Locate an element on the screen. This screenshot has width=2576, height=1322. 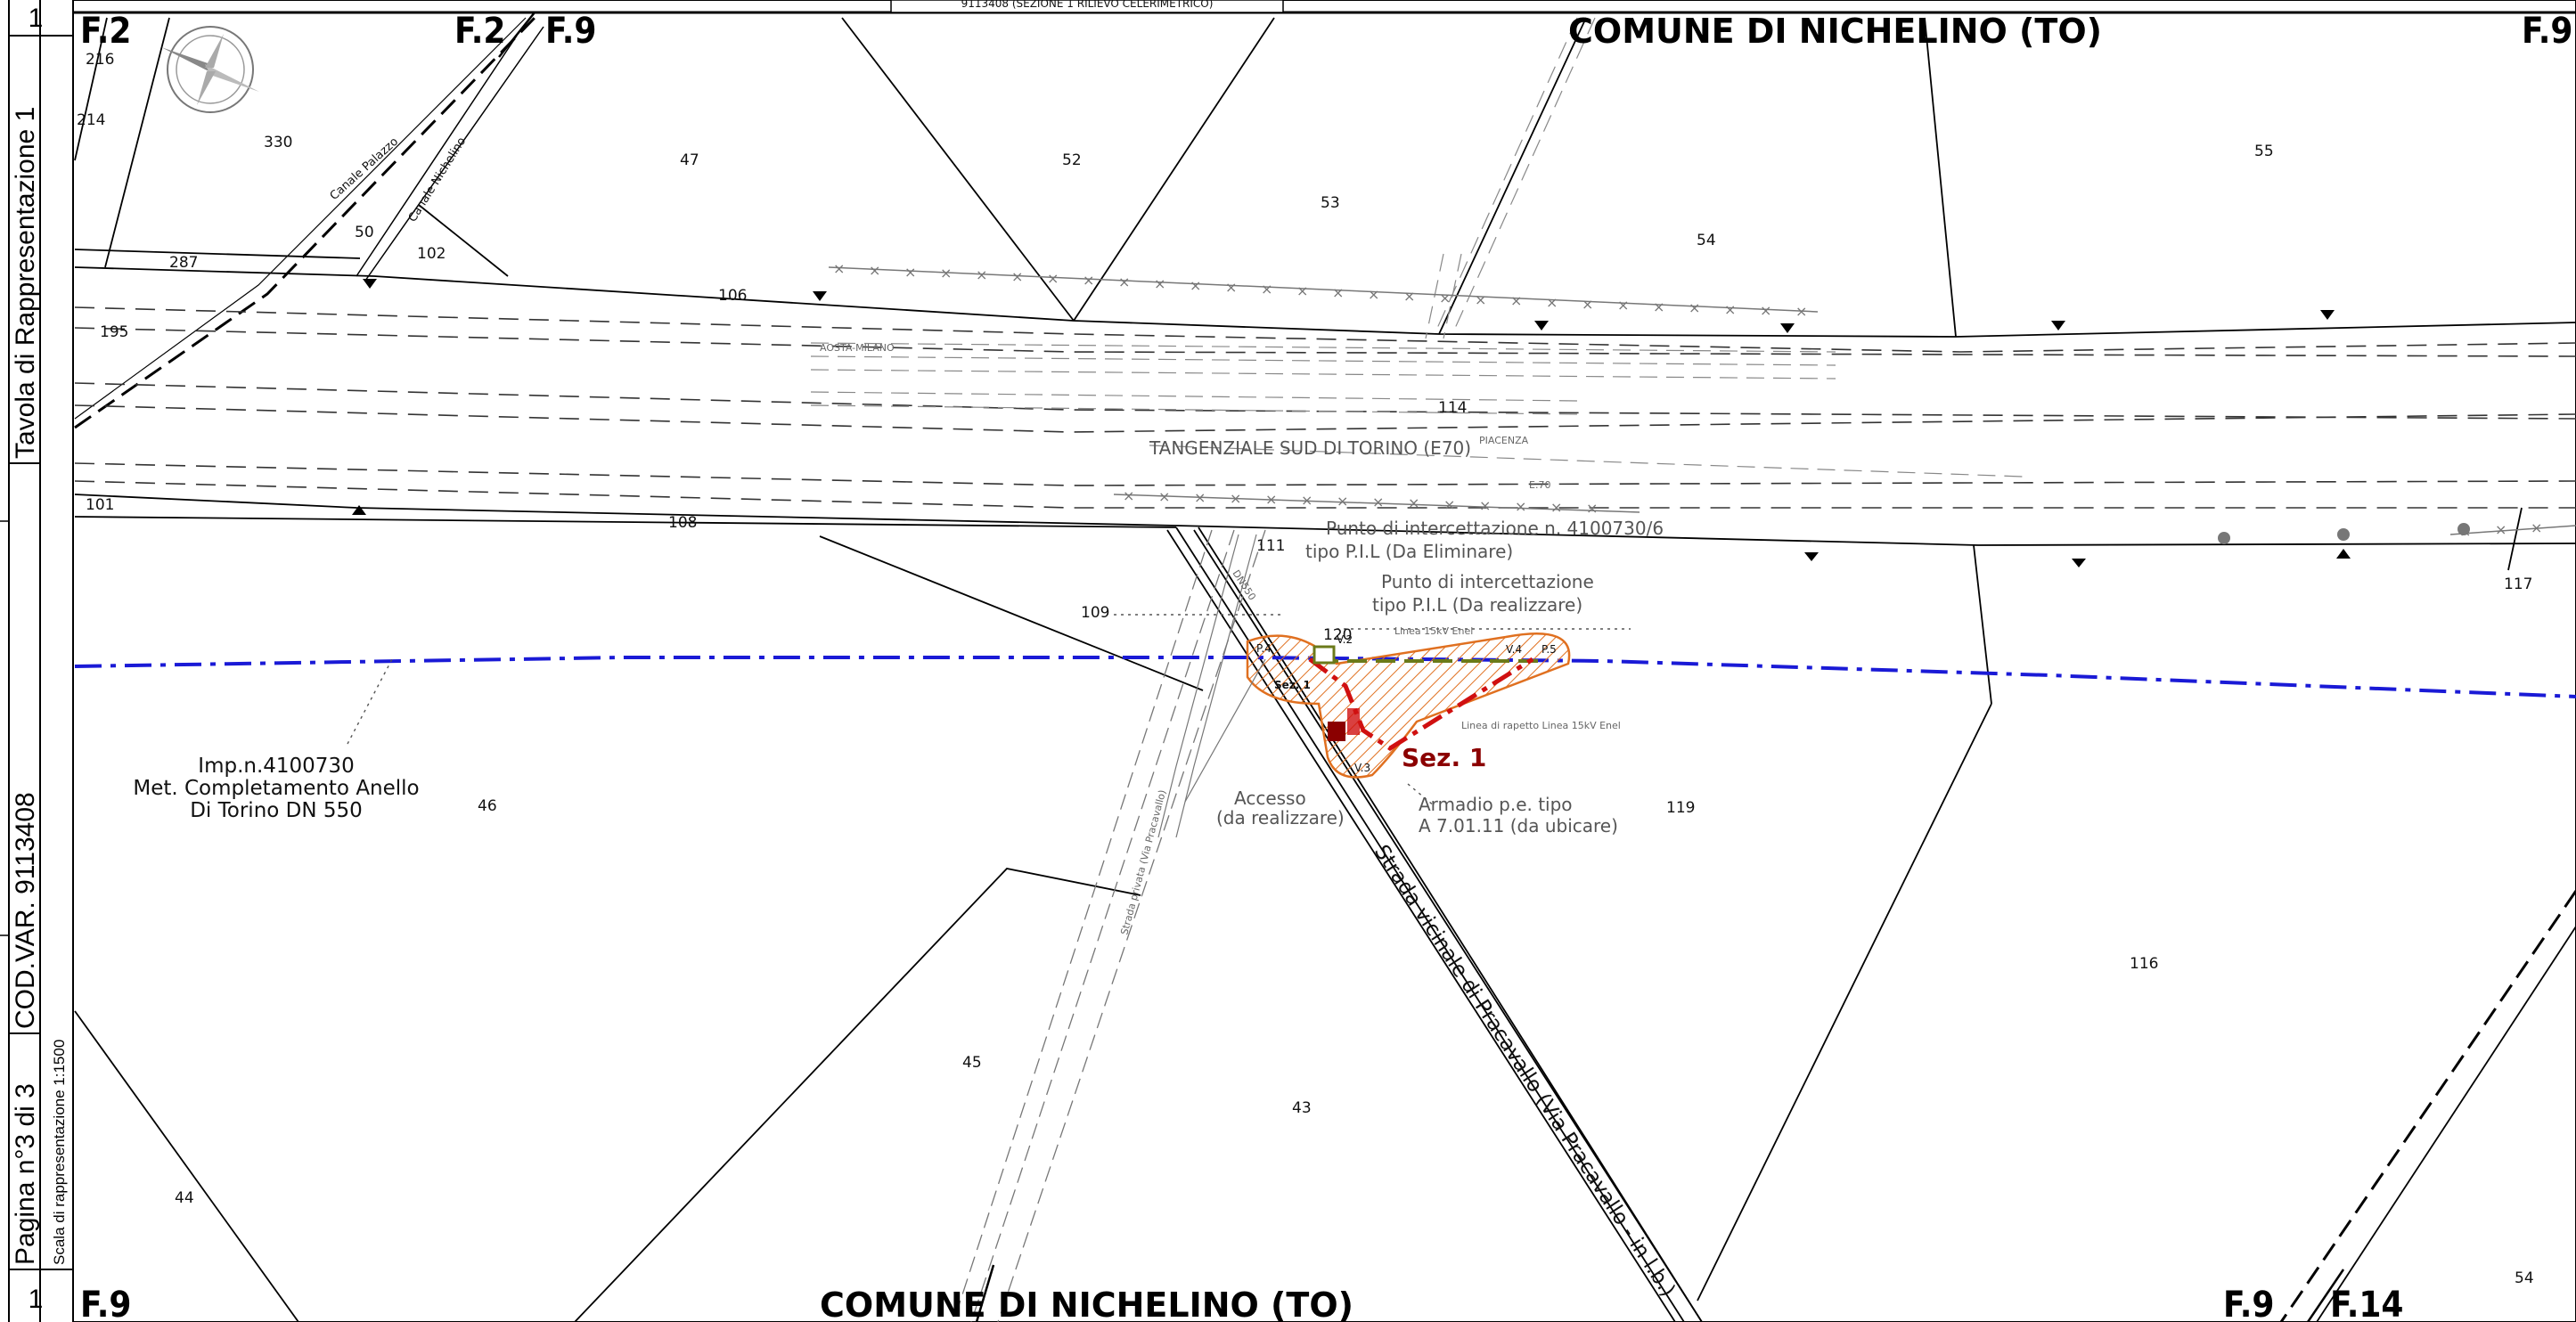
tangenziale-label: TANGENZIALE SUD DI TORINO (E70) is located at coordinates (1310, 448).